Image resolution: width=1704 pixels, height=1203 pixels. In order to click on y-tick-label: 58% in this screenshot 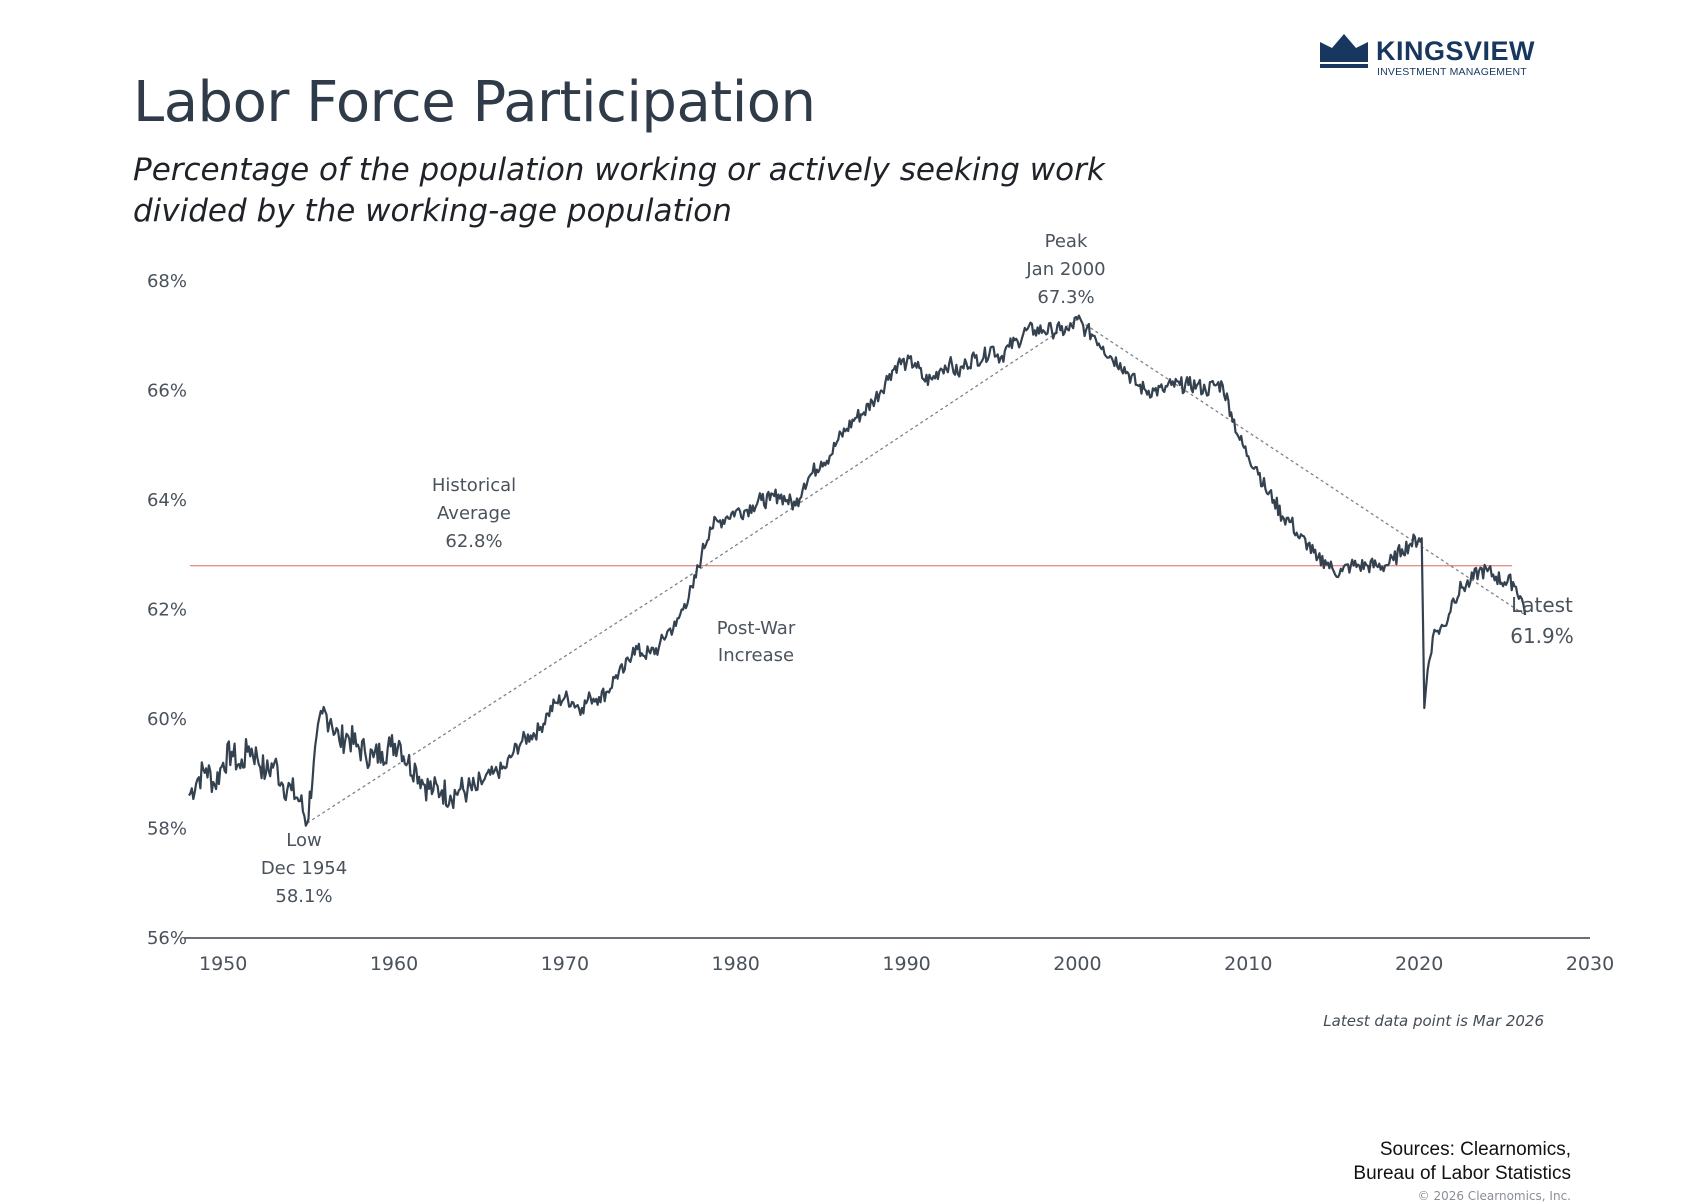, I will do `click(167, 829)`.